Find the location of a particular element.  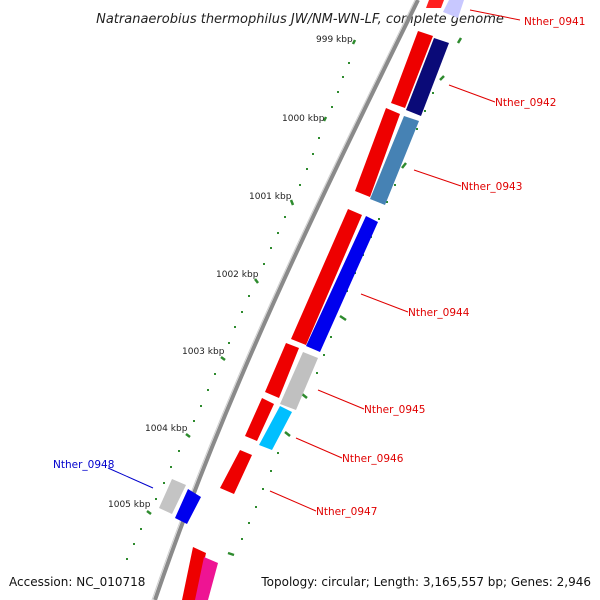

scale-label: 1005 kbp is located at coordinates (129, 505).